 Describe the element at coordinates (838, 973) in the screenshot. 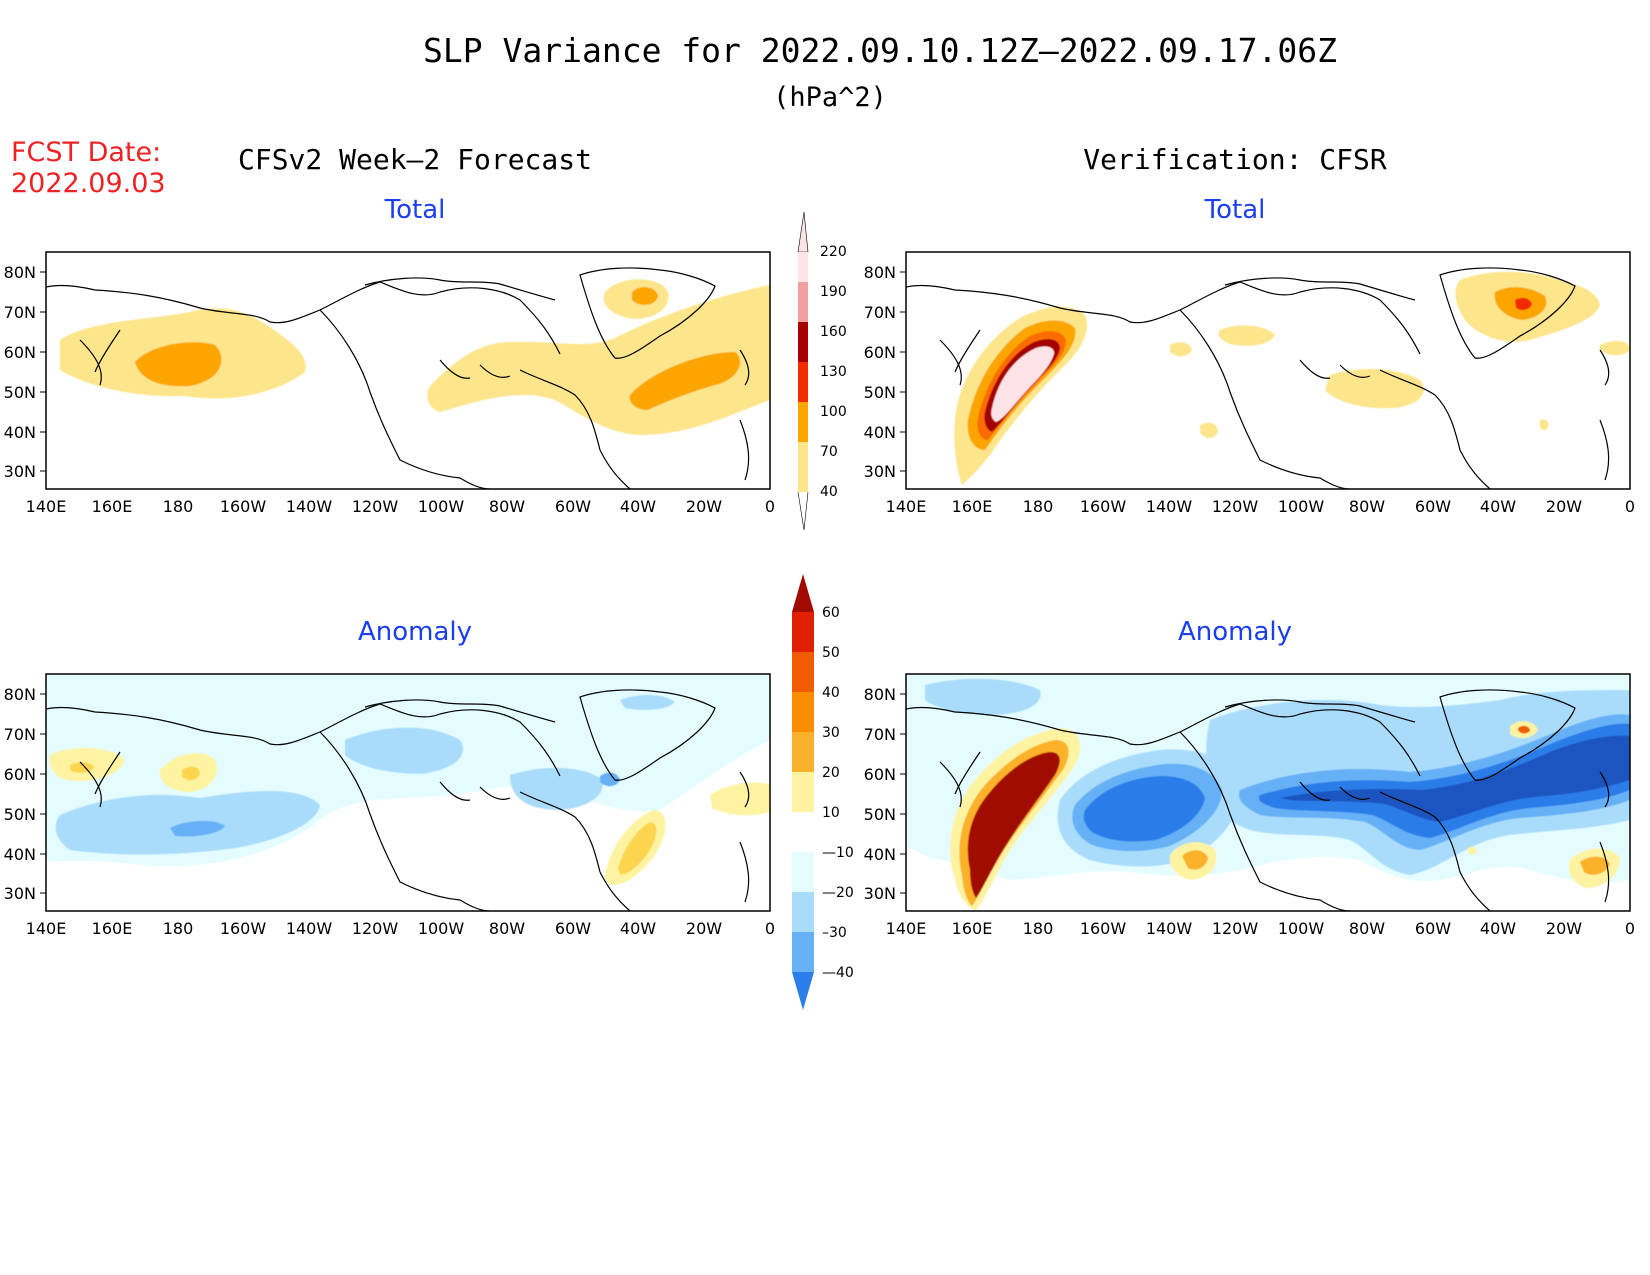

I see `colorbar-tick-label: —40` at that location.